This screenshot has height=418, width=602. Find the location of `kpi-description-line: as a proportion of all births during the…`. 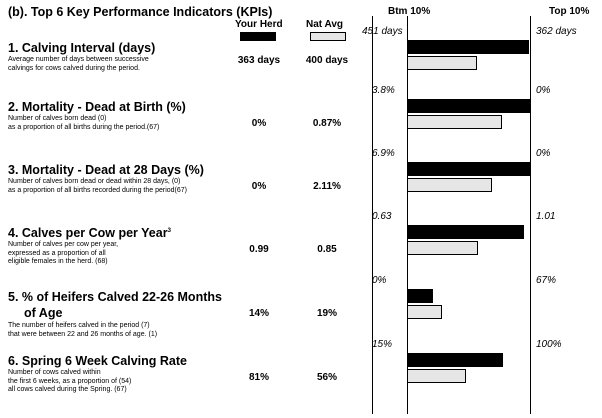

kpi-description-line: as a proportion of all births during the… is located at coordinates (84, 127).